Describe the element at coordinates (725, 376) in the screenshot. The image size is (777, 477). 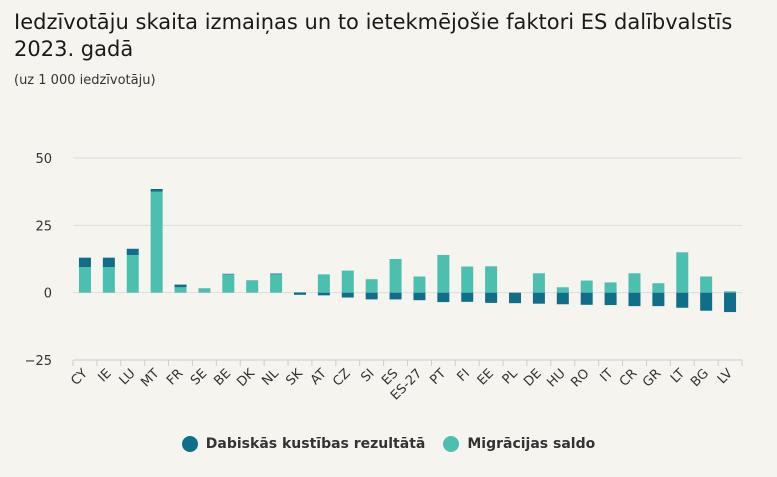
I see `x-tick-label: LV` at that location.